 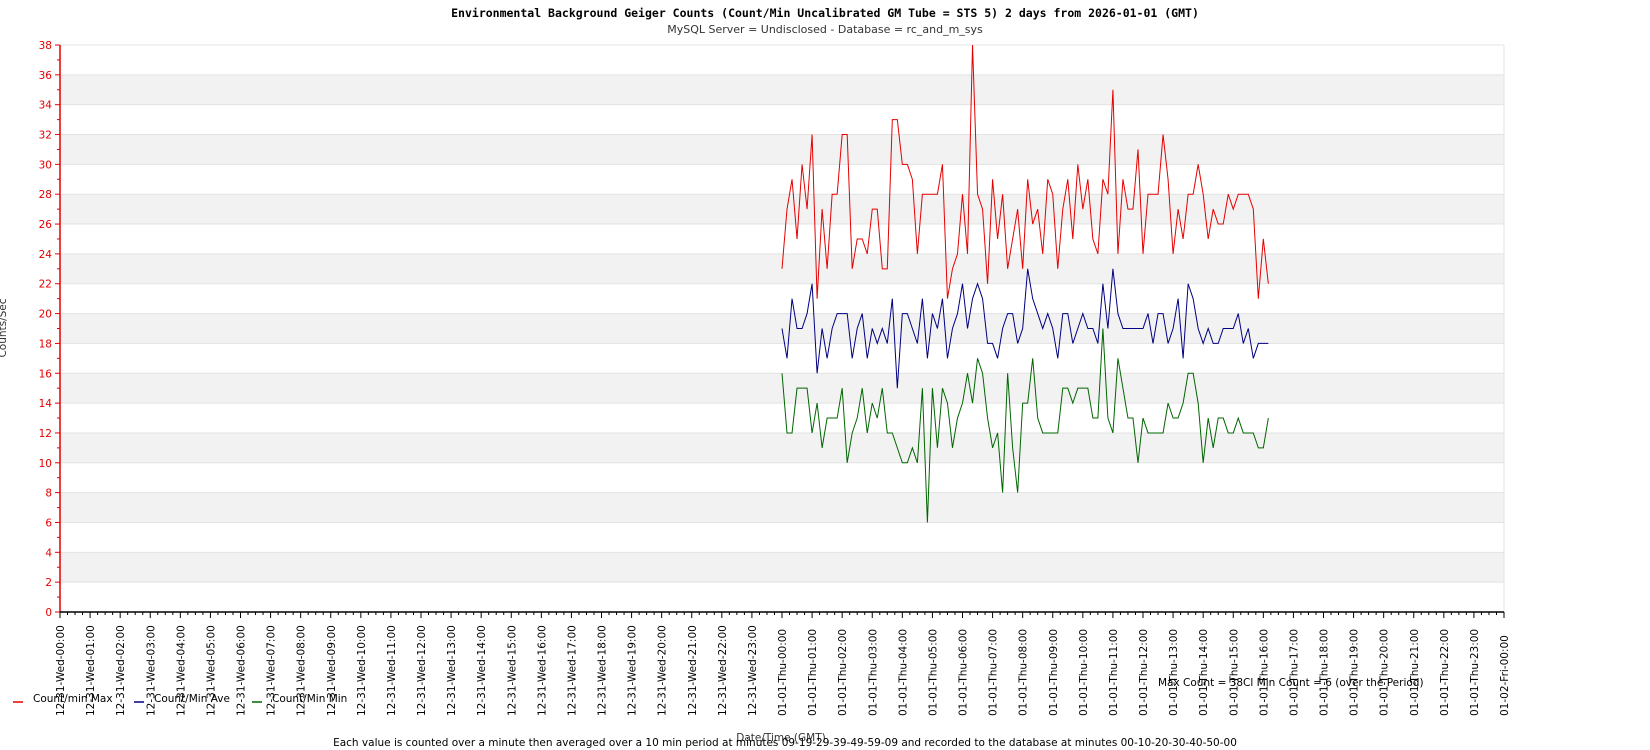 What do you see at coordinates (1325, 672) in the screenshot?
I see `x-tick-label: 01-01-Thu-18:00` at bounding box center [1325, 672].